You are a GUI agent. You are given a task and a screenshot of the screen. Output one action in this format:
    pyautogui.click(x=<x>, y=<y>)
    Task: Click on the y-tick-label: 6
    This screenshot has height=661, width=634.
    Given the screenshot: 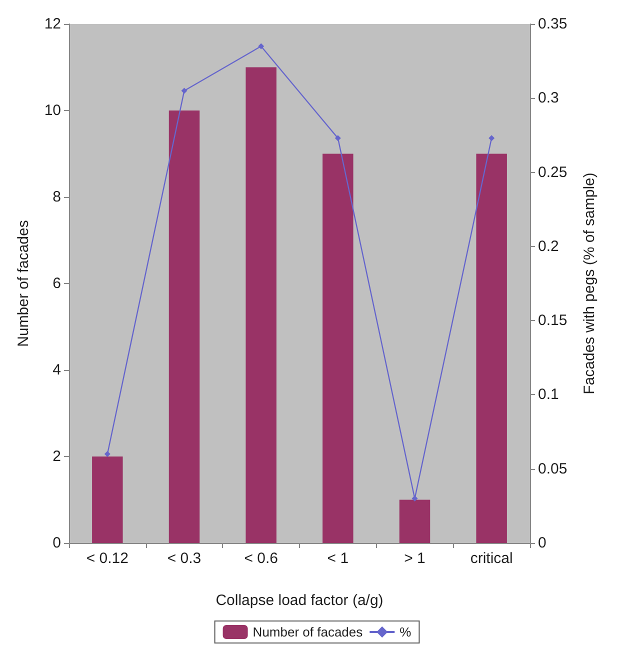 What is the action you would take?
    pyautogui.click(x=56, y=283)
    